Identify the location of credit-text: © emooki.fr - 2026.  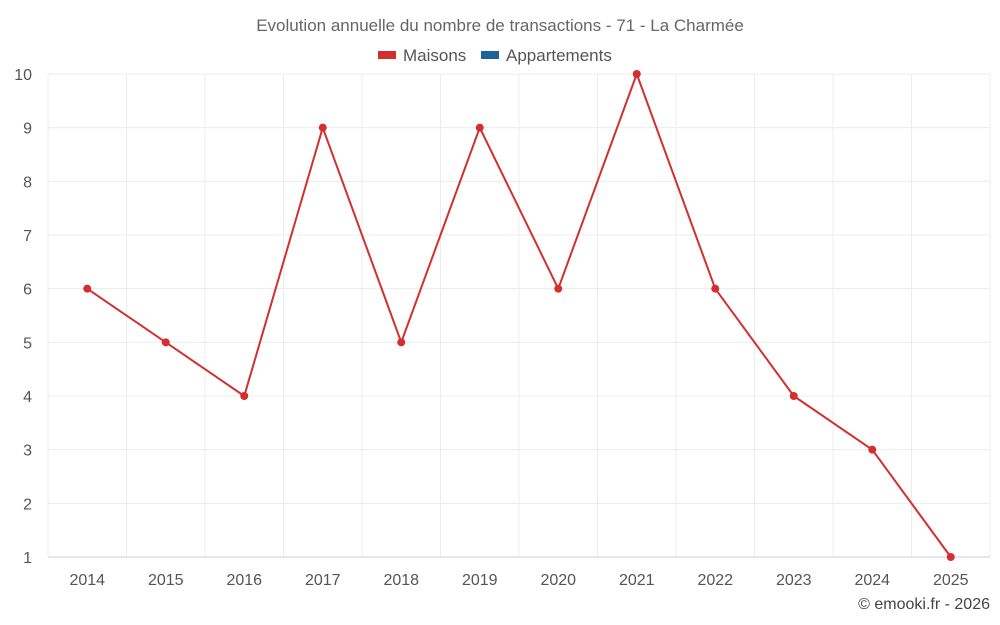
(924, 604).